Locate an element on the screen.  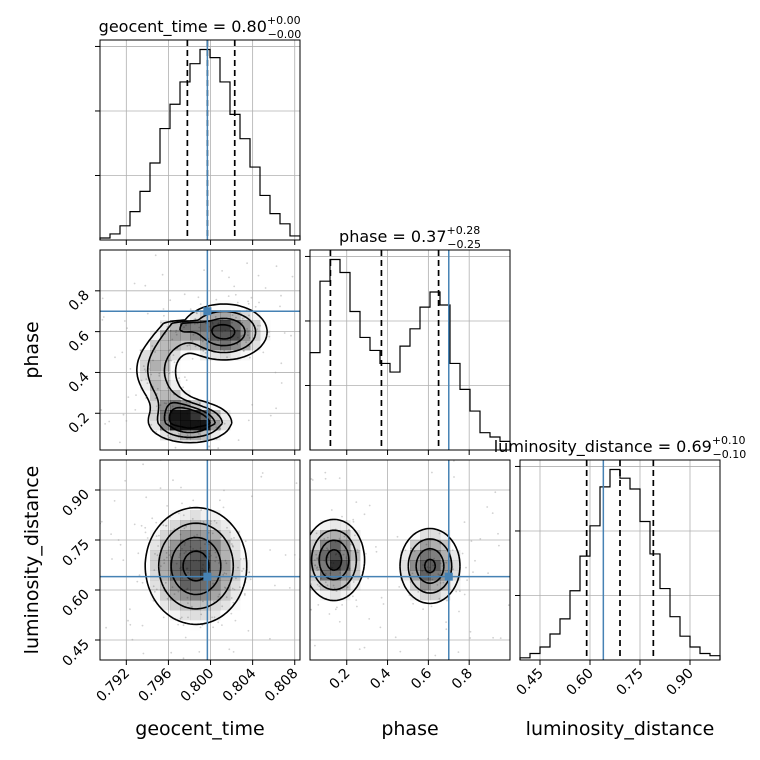
xtick-label-geocent_time-3: 0.804 is located at coordinates (240, 685).